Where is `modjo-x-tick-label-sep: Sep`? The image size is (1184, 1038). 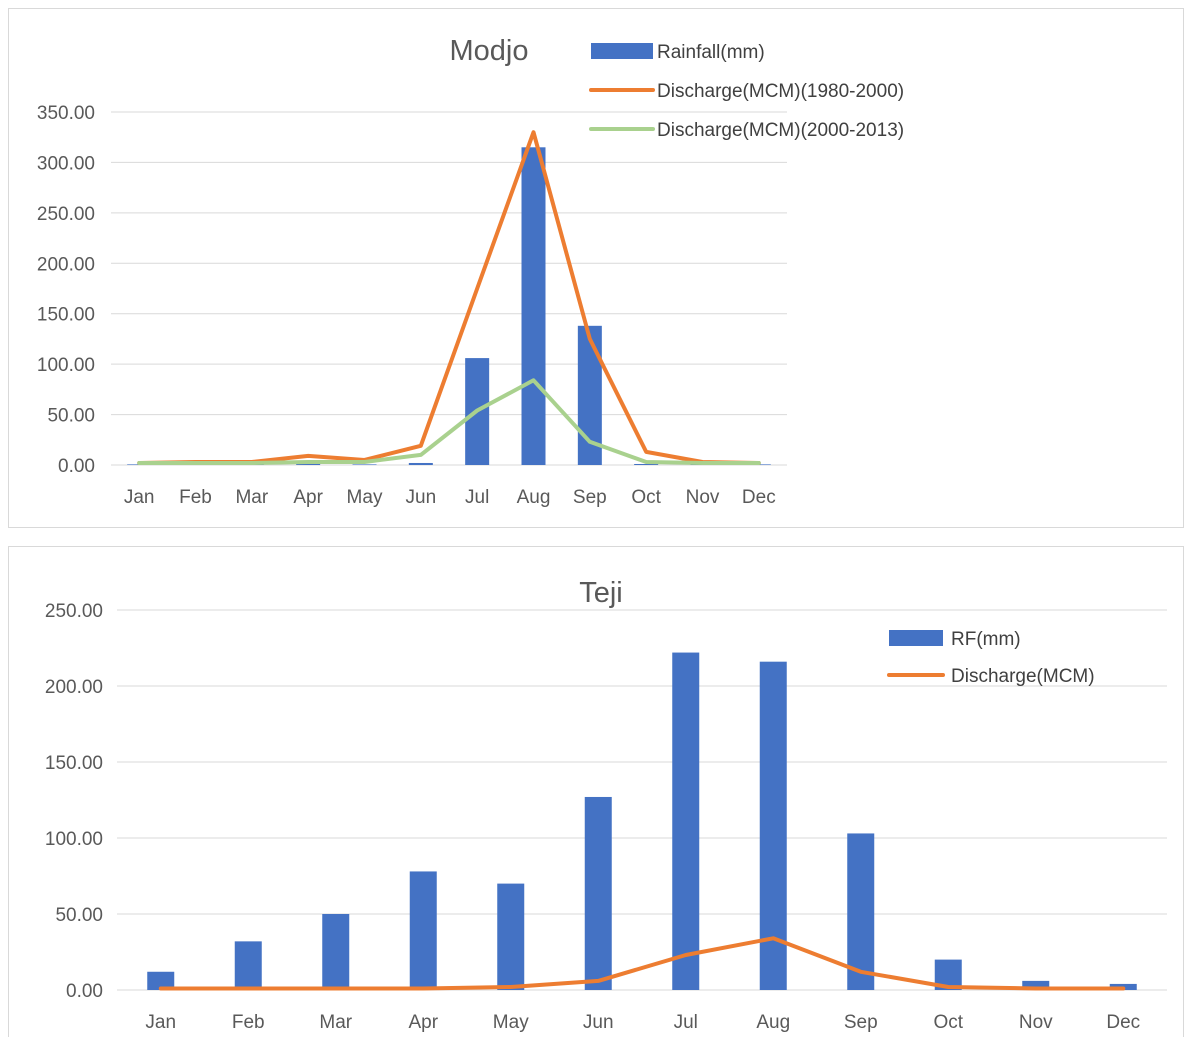
modjo-x-tick-label-sep: Sep is located at coordinates (590, 497).